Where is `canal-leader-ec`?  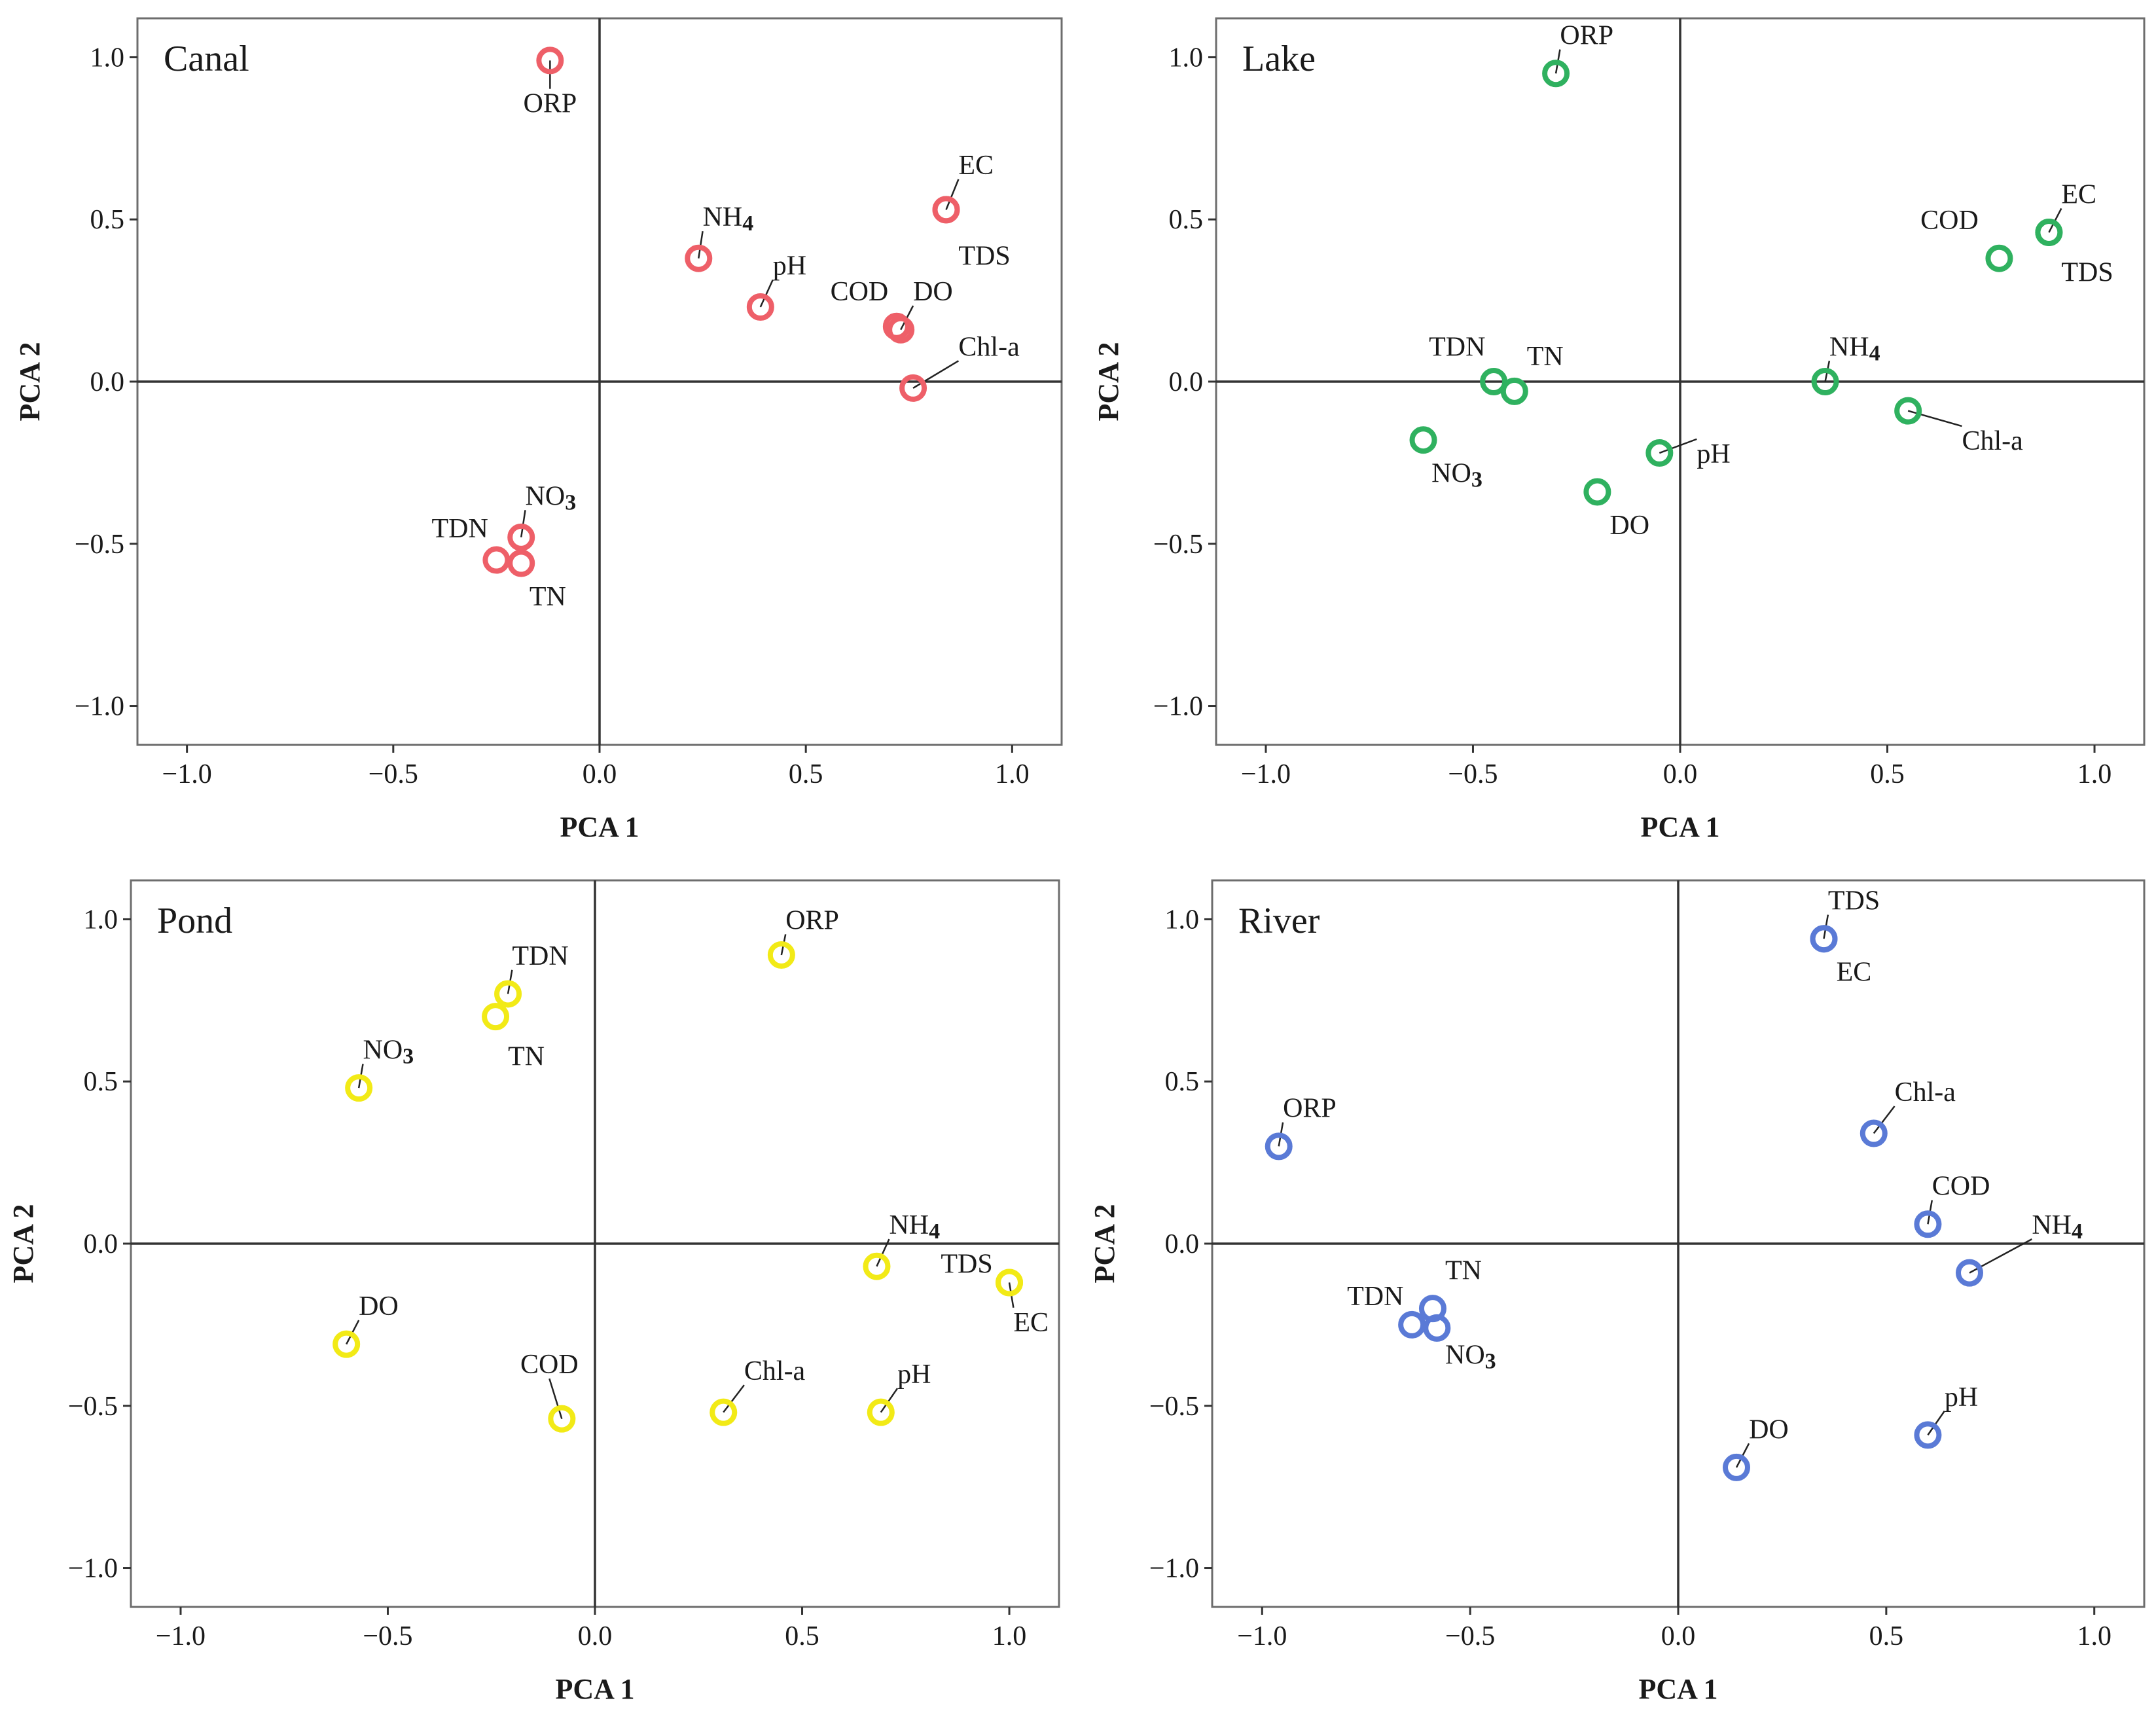
canal-leader-ec is located at coordinates (952, 194).